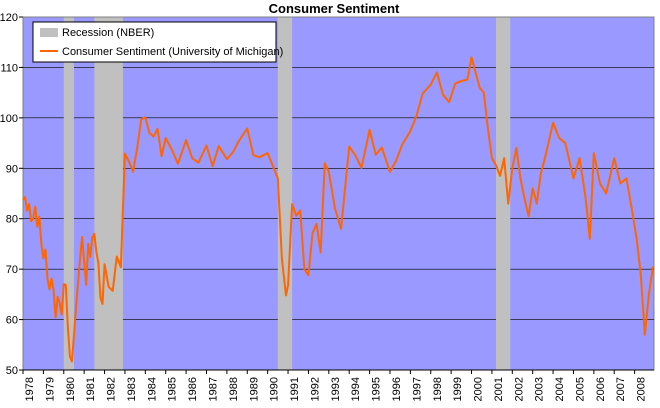 The image size is (660, 408). Describe the element at coordinates (12, 321) in the screenshot. I see `y-tick-label: 60` at that location.